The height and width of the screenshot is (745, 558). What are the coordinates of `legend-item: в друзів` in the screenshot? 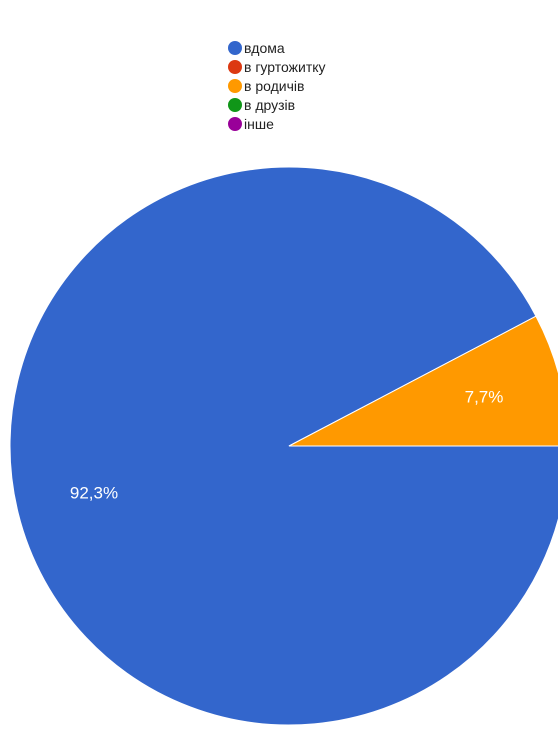 It's located at (277, 104).